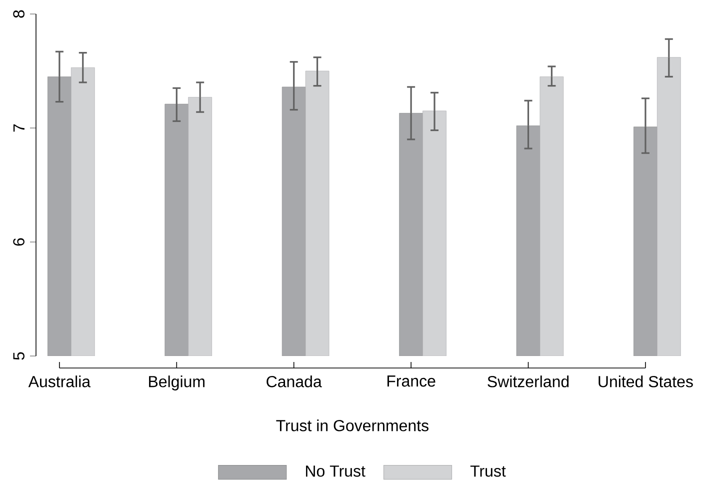  Describe the element at coordinates (488, 471) in the screenshot. I see `legend-label: Trust` at that location.